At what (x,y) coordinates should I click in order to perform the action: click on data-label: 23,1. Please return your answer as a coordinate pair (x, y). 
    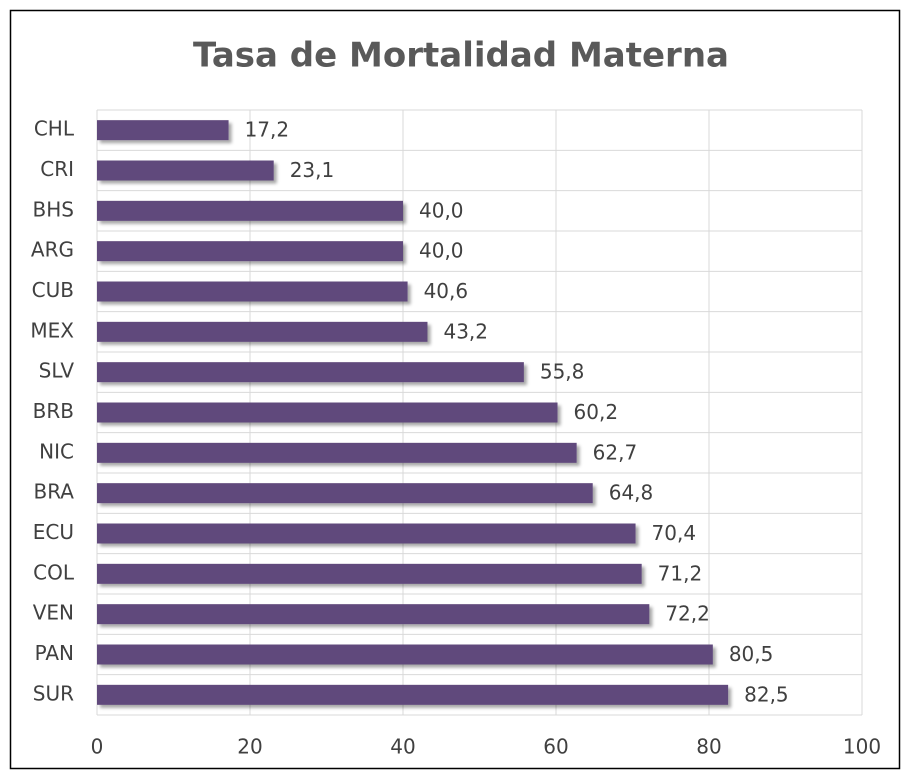
    Looking at the image, I should click on (312, 170).